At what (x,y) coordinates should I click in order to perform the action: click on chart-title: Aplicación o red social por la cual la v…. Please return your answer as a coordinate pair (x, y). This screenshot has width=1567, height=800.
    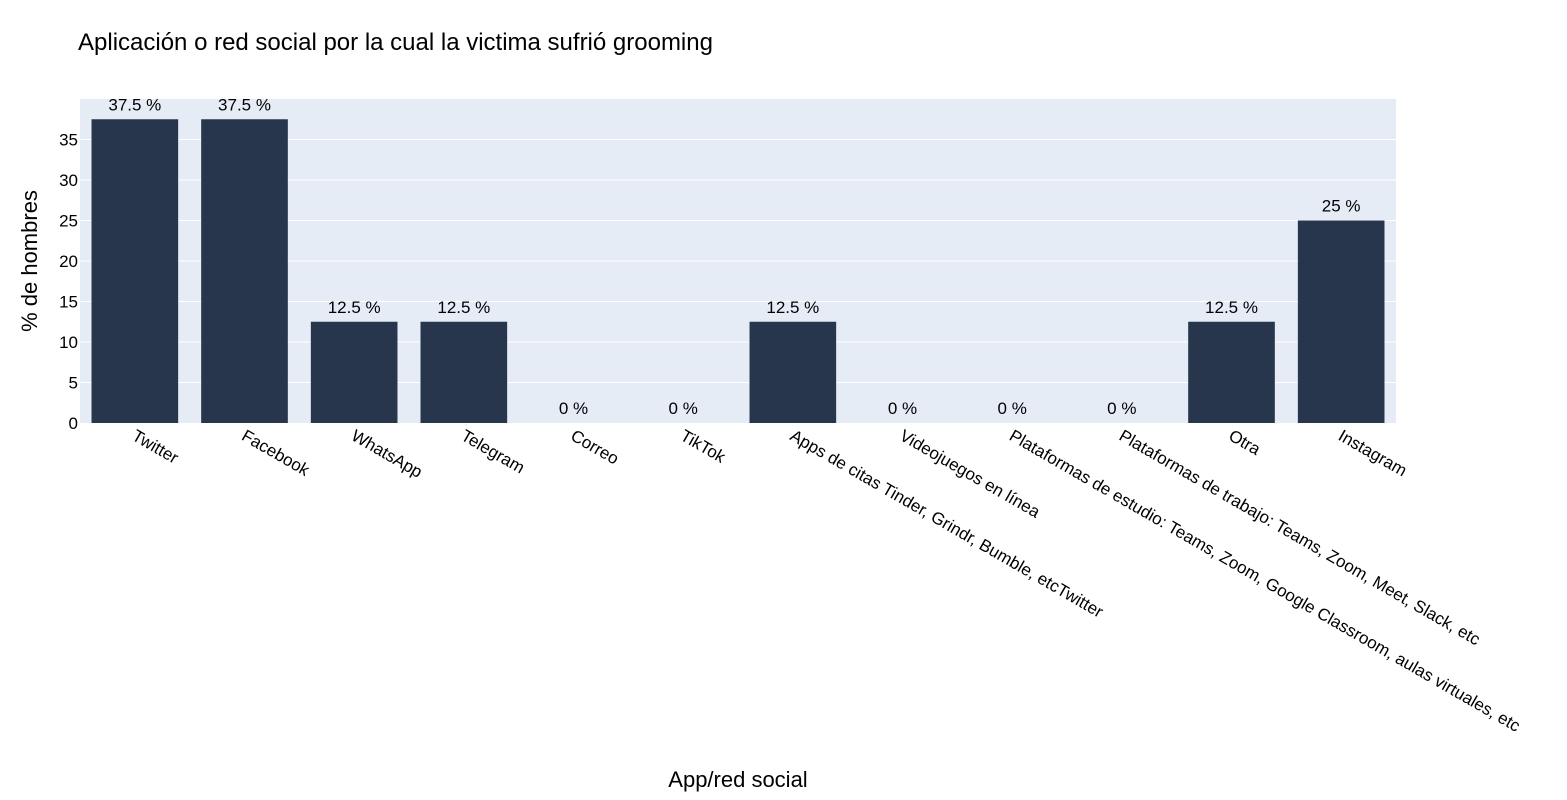
    Looking at the image, I should click on (395, 42).